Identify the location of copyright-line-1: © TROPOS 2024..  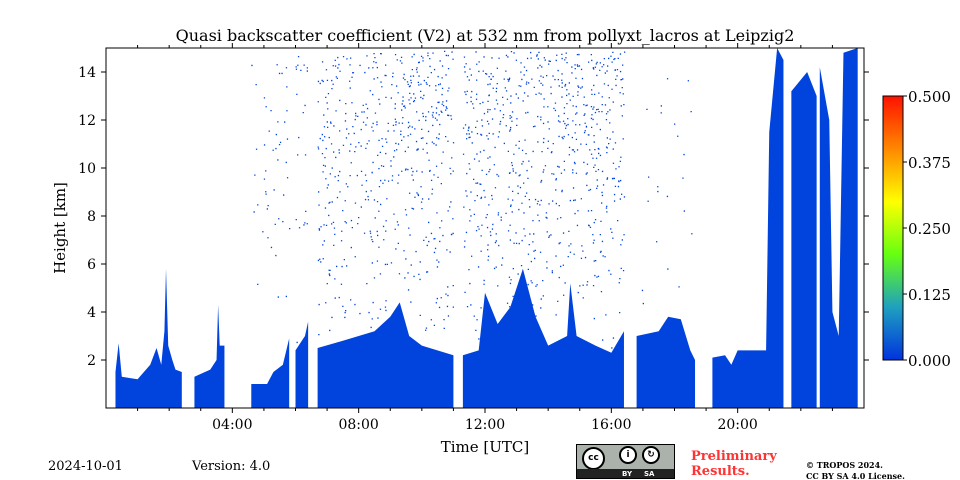
(844, 465).